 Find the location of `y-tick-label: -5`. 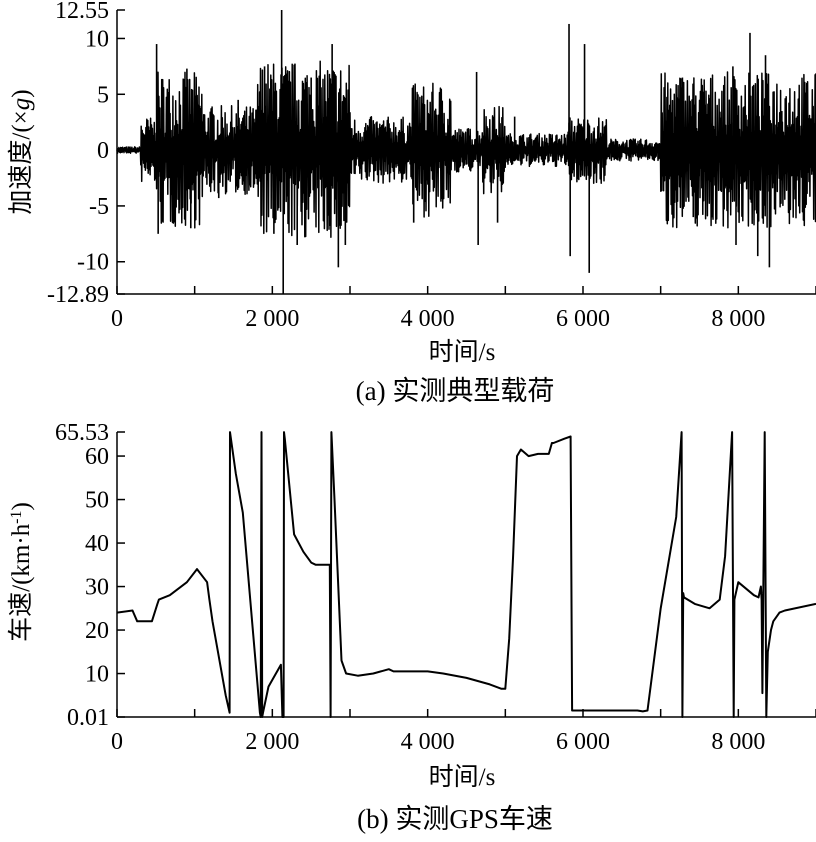

y-tick-label: -5 is located at coordinates (99, 207).